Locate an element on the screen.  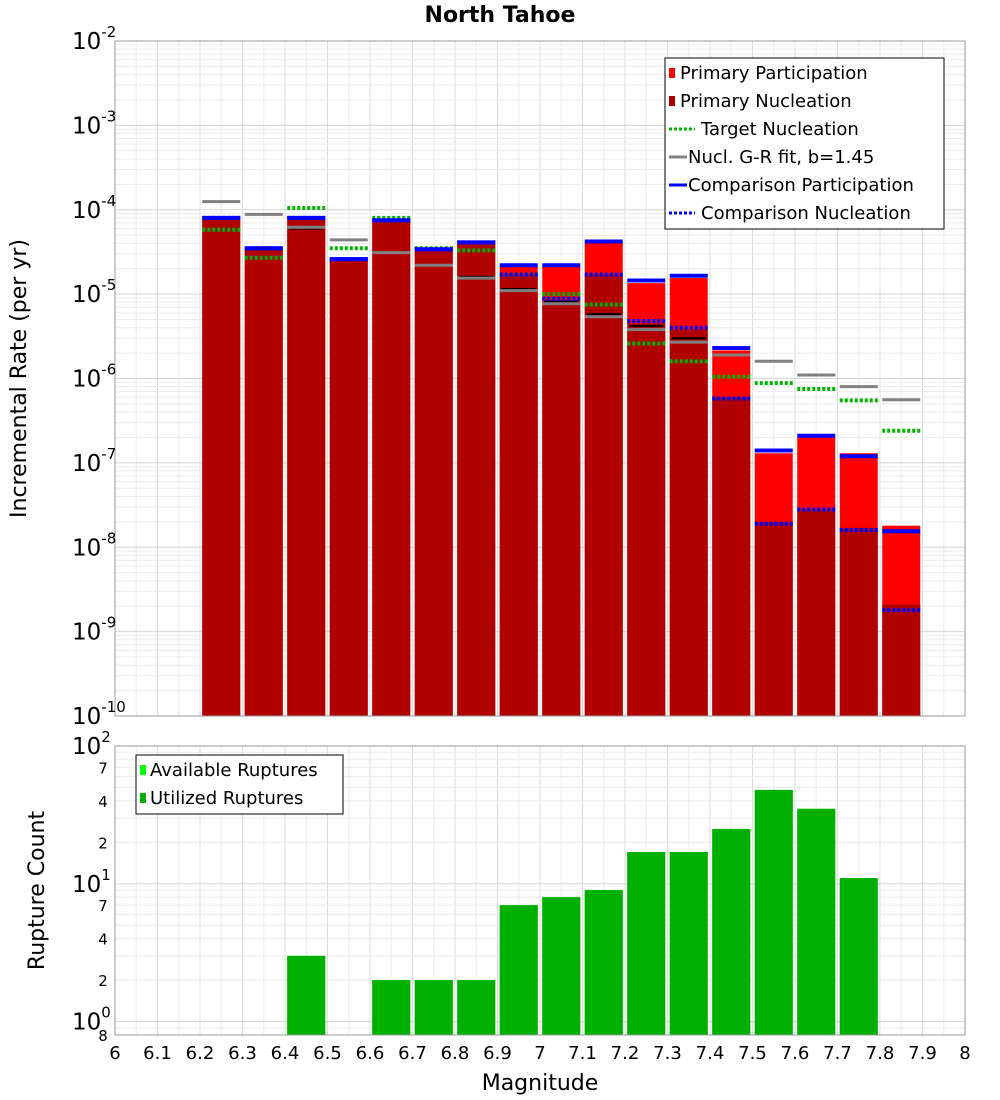
bottom-y-axis-label: Rupture Count is located at coordinates (37, 891).